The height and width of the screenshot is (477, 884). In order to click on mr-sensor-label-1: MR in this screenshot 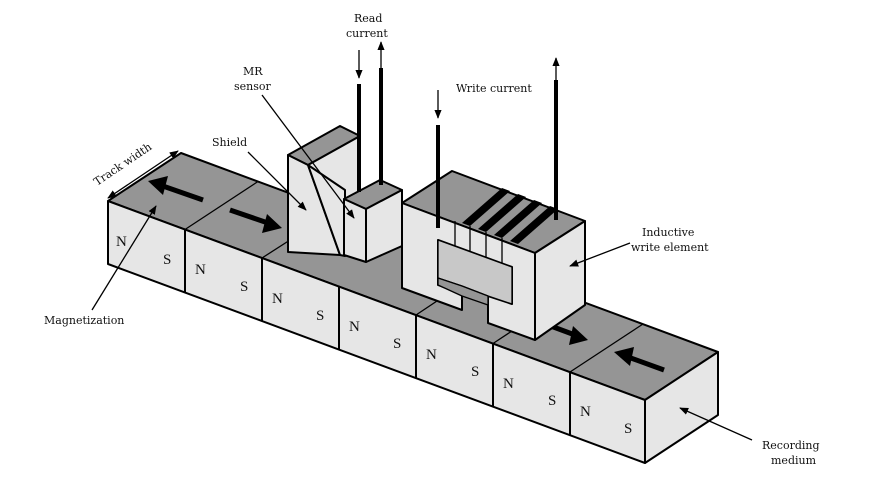, I will do `click(253, 71)`.